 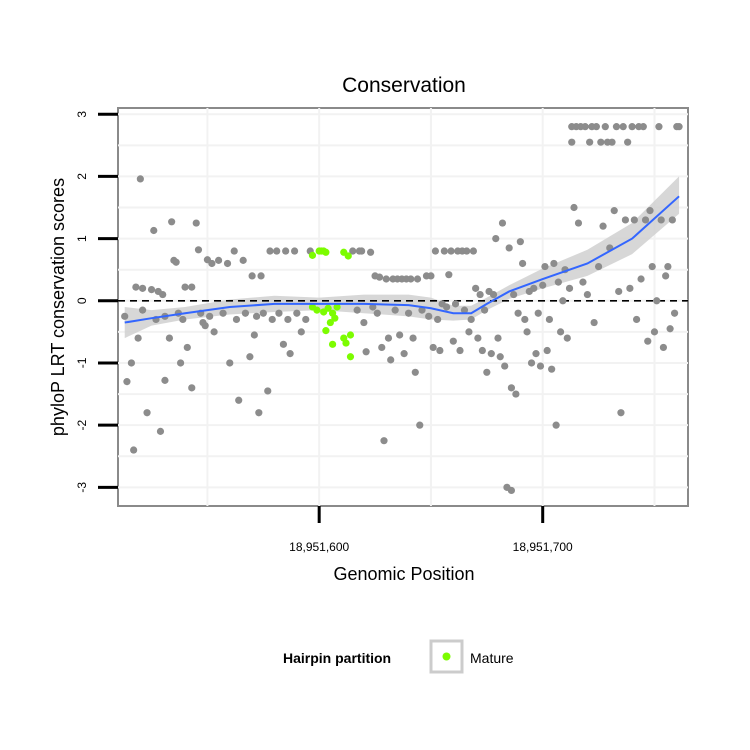 What do you see at coordinates (404, 85) in the screenshot?
I see `chart-title: Conservation` at bounding box center [404, 85].